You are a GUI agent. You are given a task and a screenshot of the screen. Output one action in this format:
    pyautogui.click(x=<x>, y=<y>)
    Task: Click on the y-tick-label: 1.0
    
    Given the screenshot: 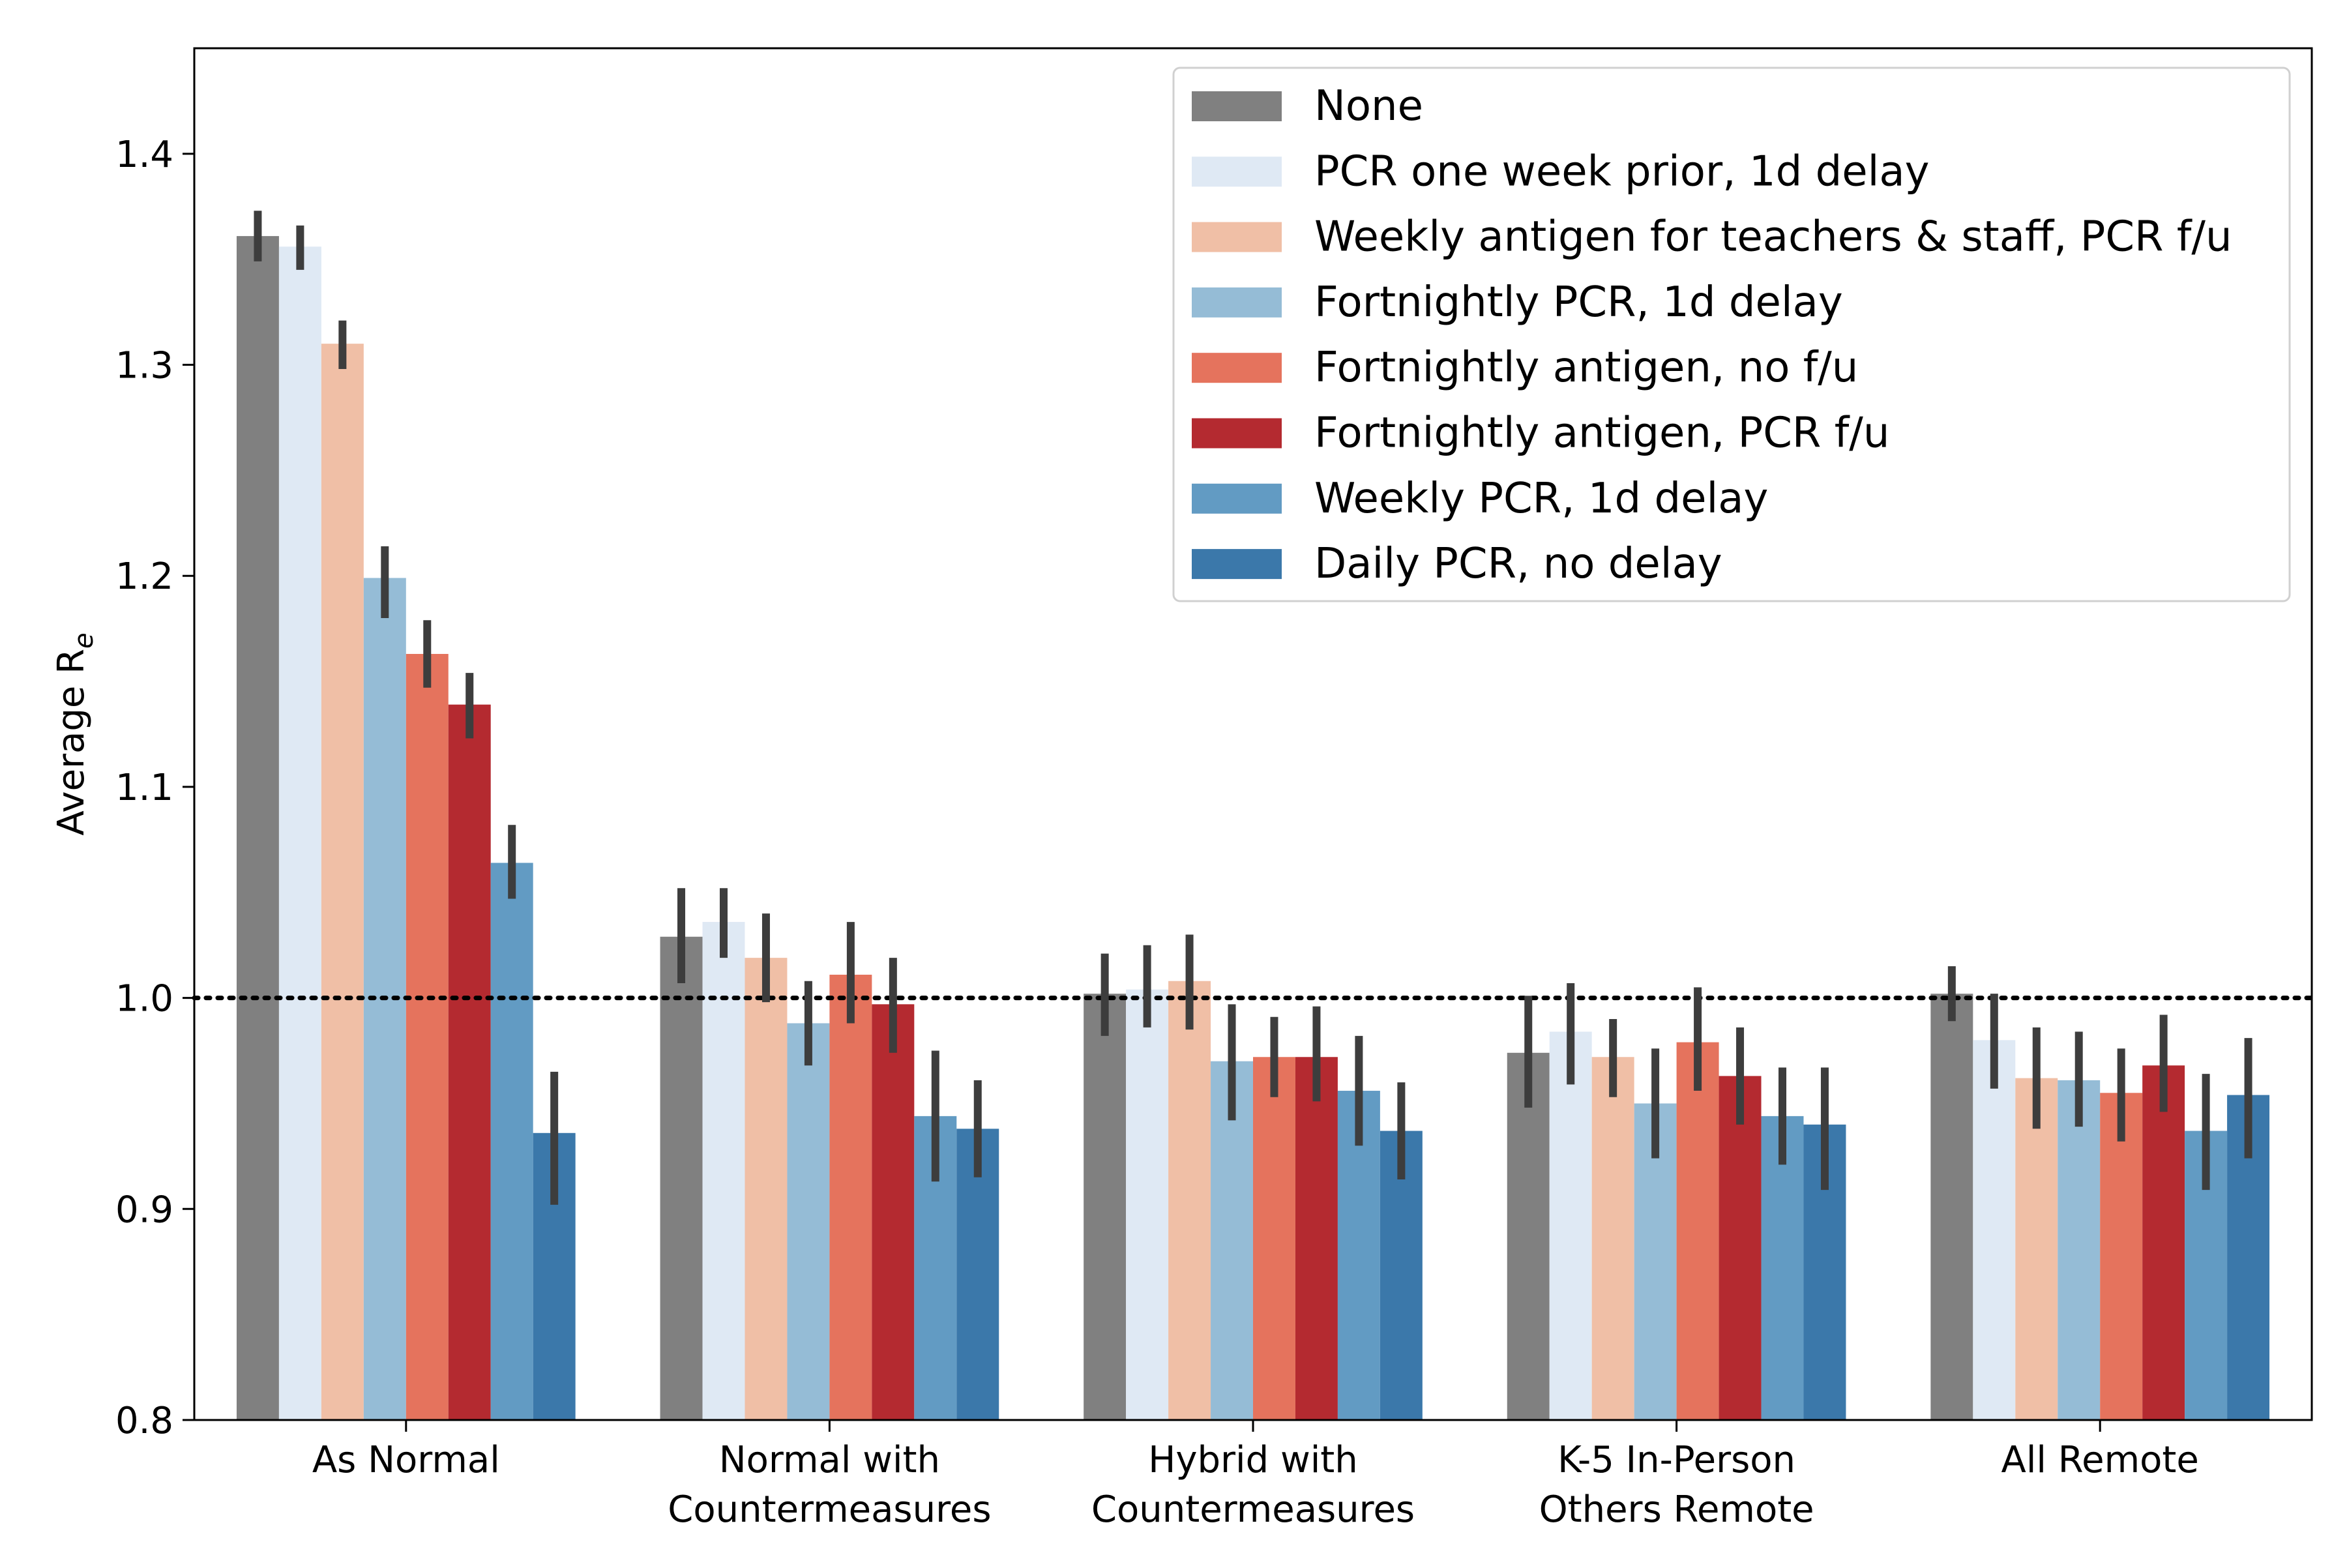 What is the action you would take?
    pyautogui.click(x=144, y=999)
    